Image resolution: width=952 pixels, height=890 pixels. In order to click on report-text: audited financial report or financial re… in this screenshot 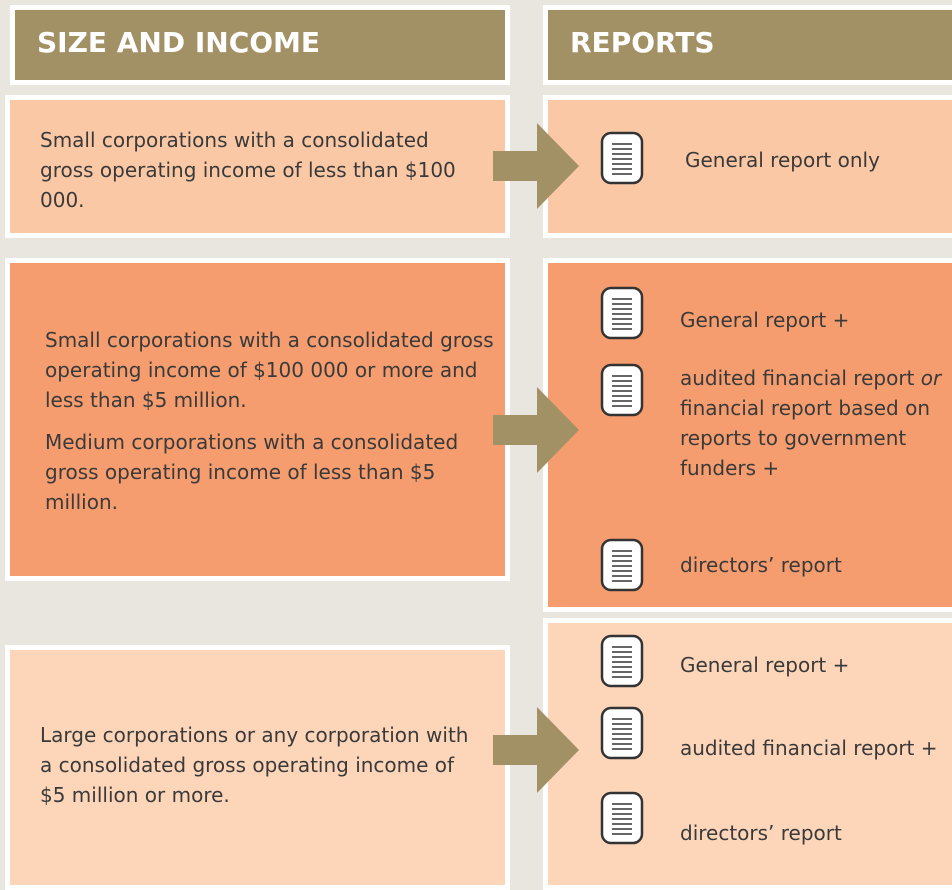, I will do `click(816, 423)`.